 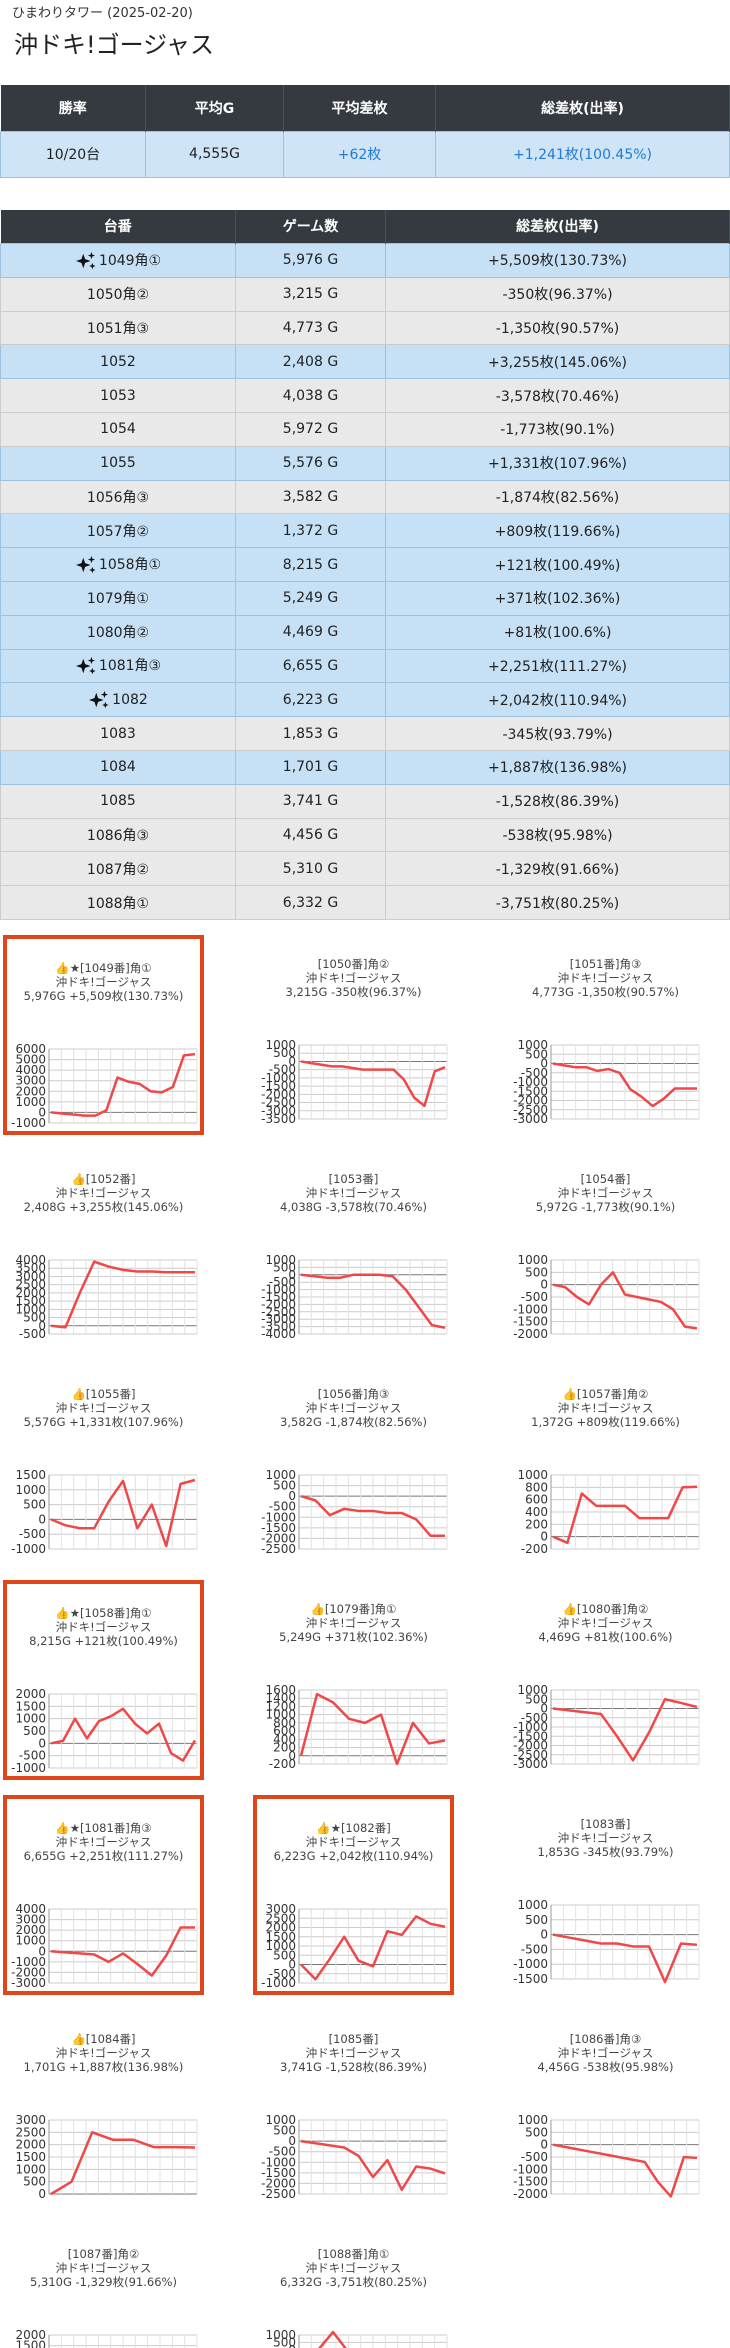 What do you see at coordinates (605, 1608) in the screenshot?
I see `chart-title: 👍[1080番]角②` at bounding box center [605, 1608].